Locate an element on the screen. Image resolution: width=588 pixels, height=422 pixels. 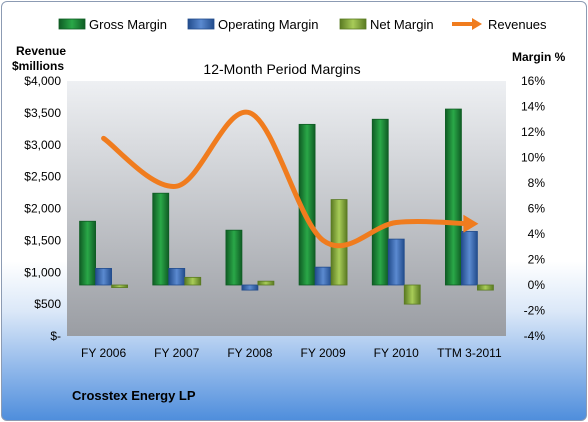
line-revenues-arrowhead is located at coordinates (471, 223).